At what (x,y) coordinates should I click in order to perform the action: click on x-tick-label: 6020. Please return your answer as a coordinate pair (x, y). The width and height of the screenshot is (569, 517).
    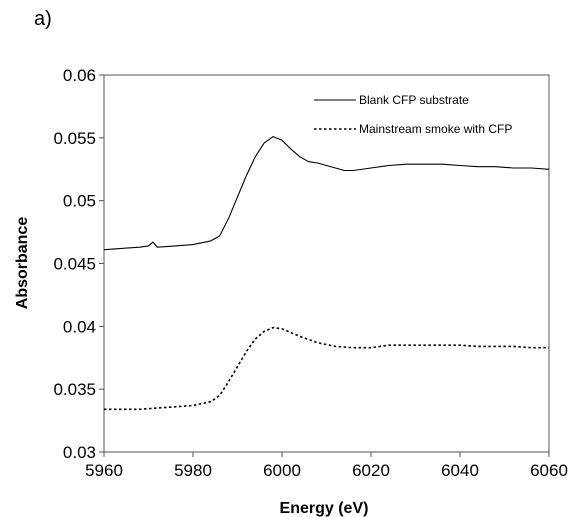
    Looking at the image, I should click on (371, 470).